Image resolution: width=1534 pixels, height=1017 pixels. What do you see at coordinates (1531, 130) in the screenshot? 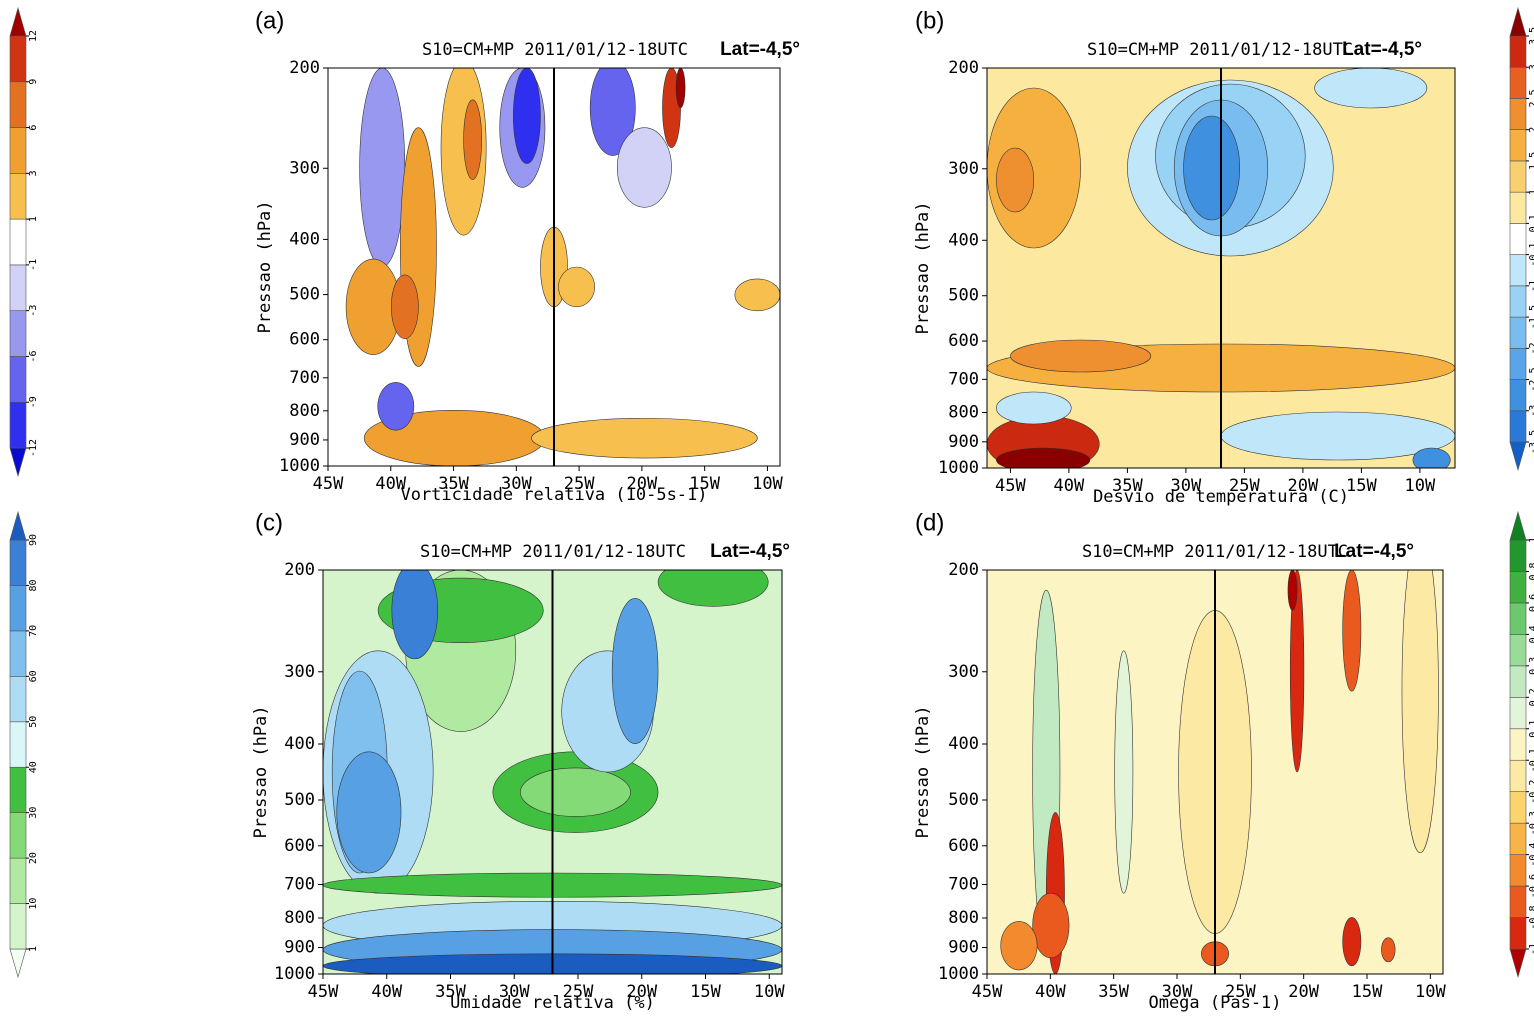
I see `colorbar-label: 2` at bounding box center [1531, 130].